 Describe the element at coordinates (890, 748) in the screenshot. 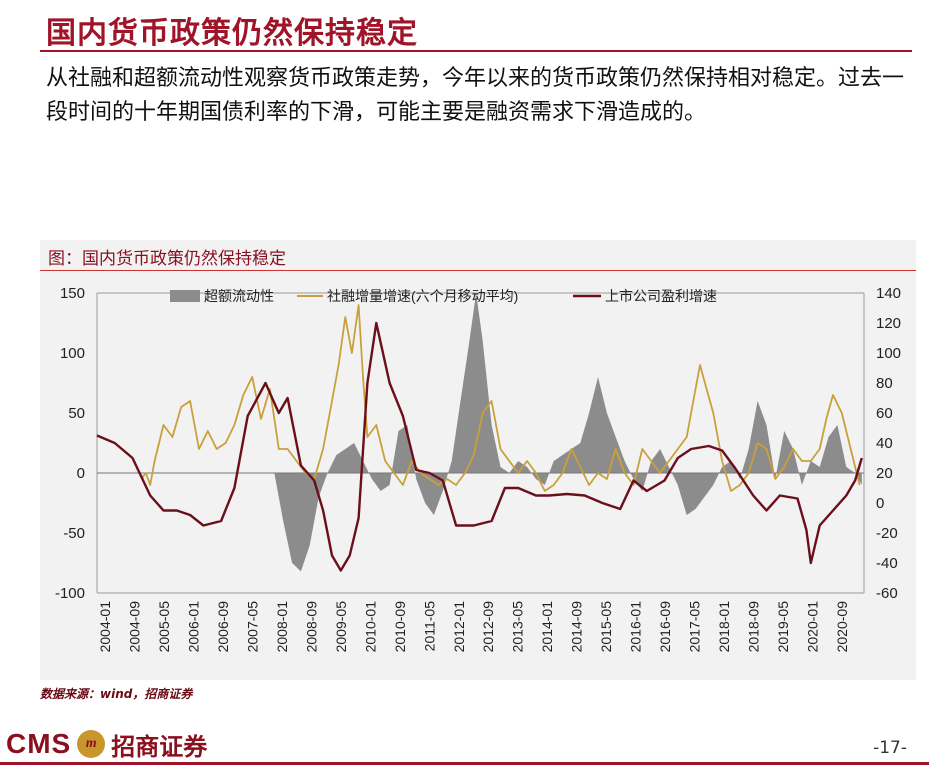

I see `page-number: -17-` at that location.